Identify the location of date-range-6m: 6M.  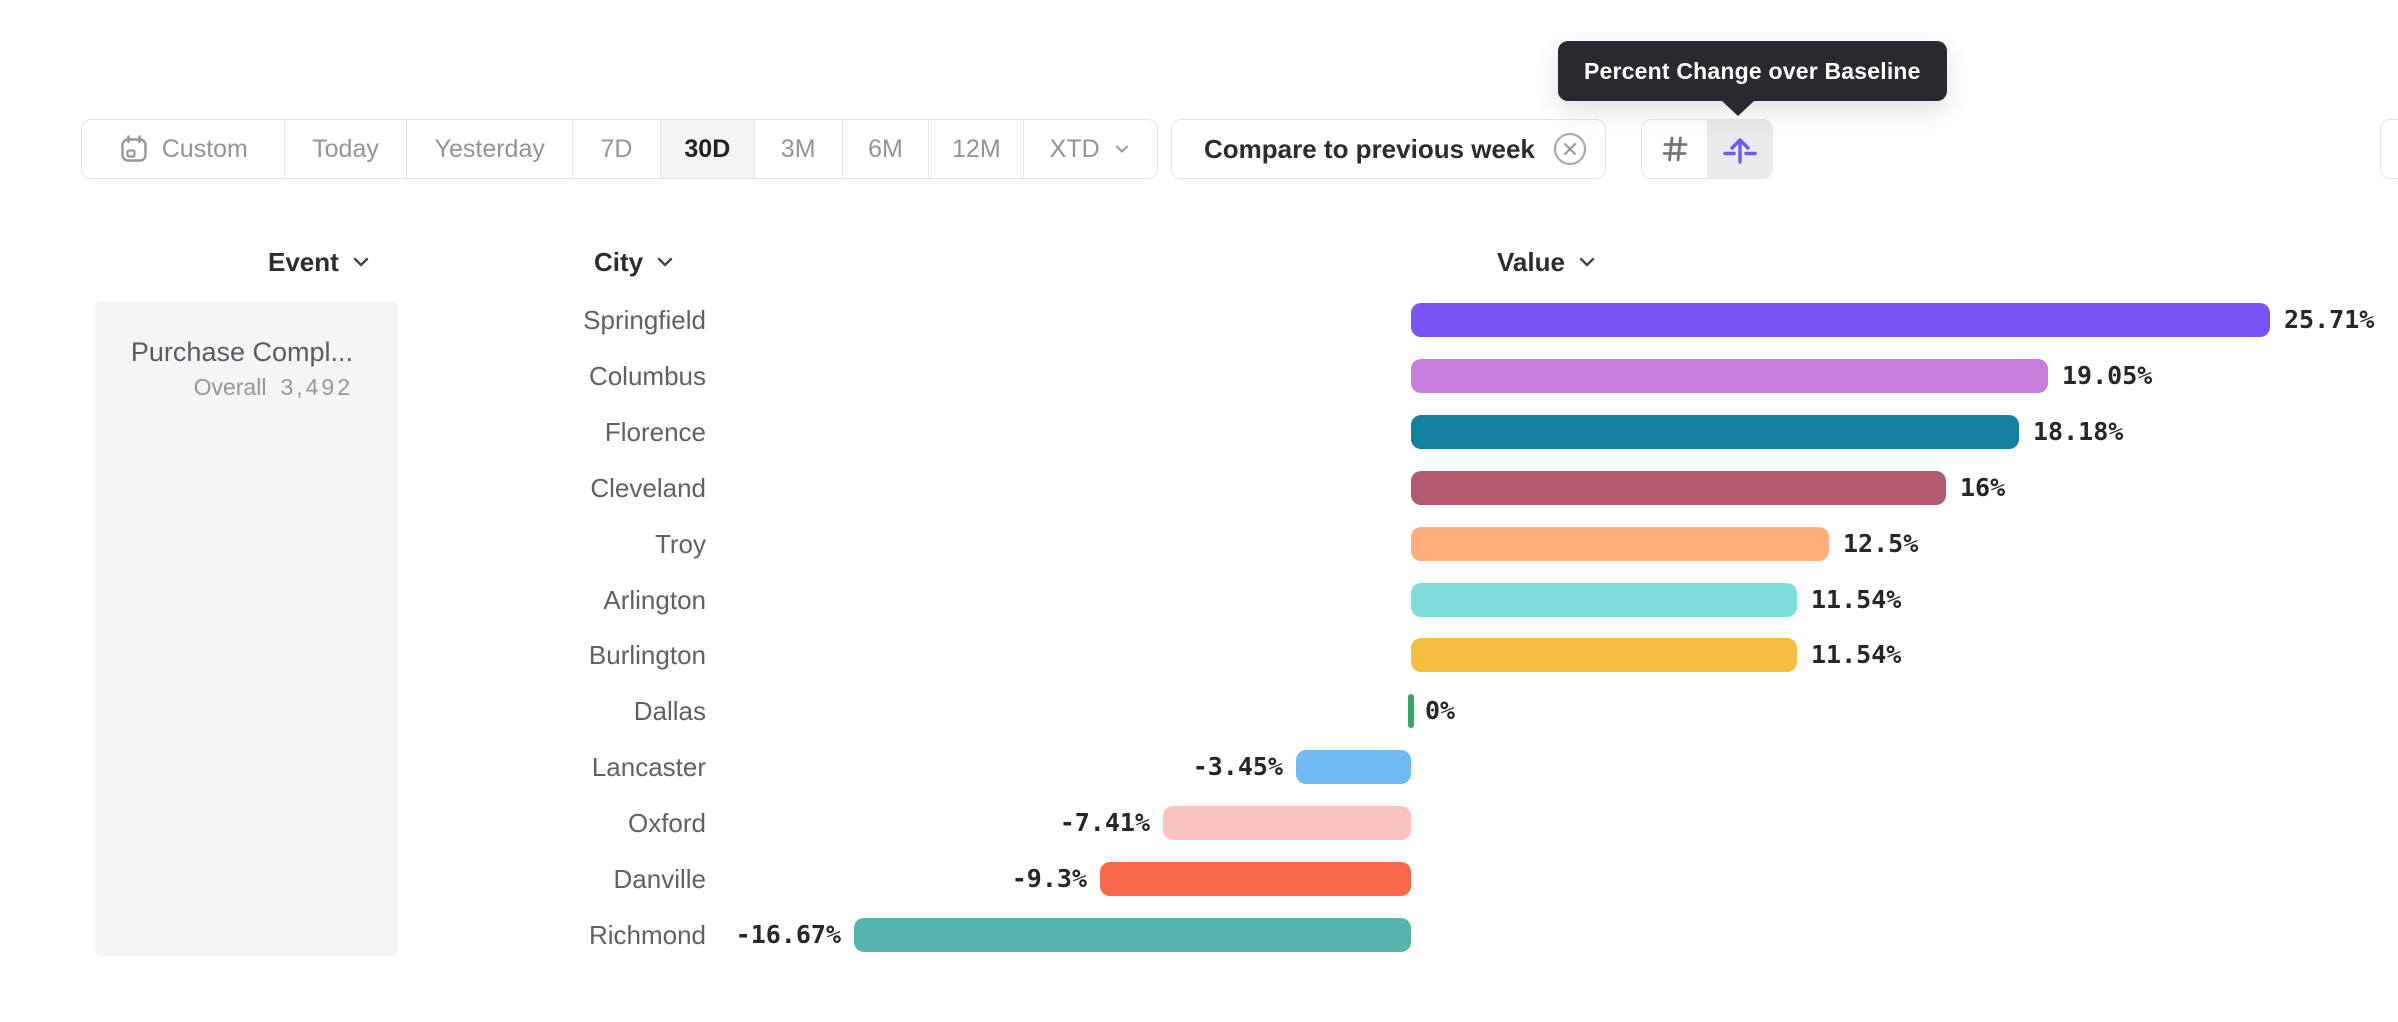
(886, 149).